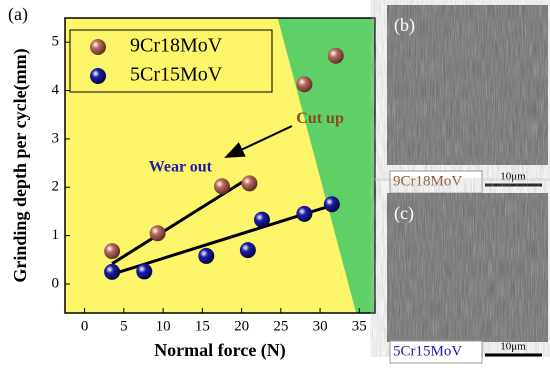 Image resolution: width=550 pixels, height=371 pixels. I want to click on arrow, so click(258, 141).